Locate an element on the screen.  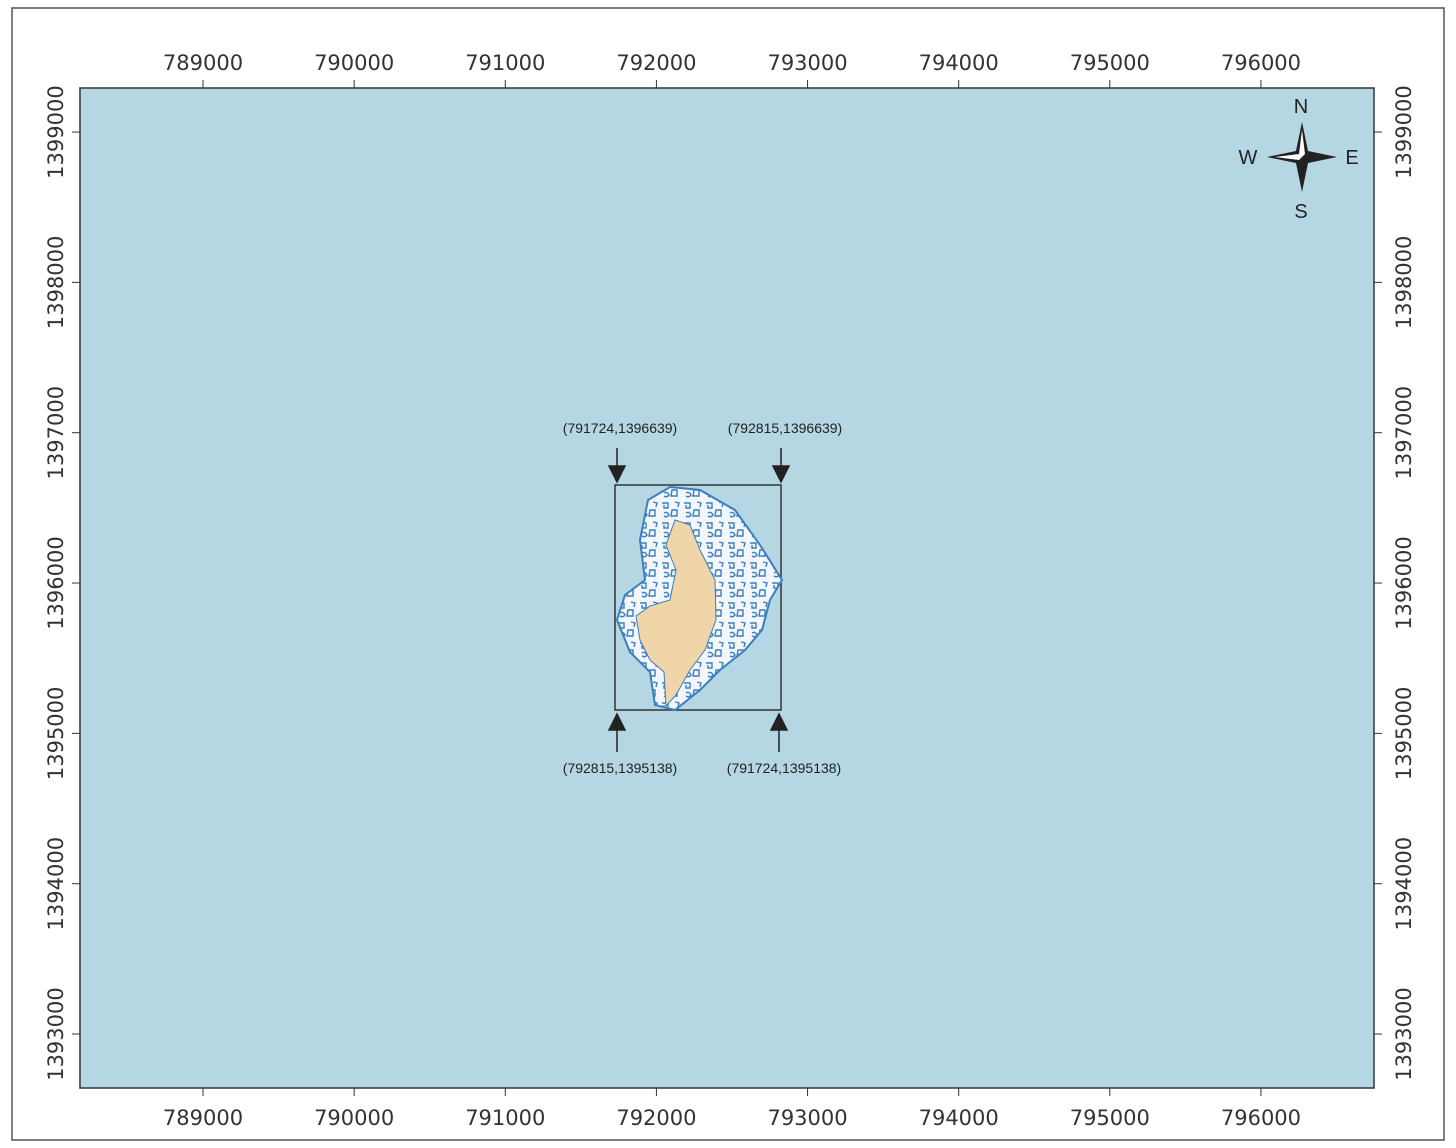
x-tick-label-top: 794000 is located at coordinates (959, 63).